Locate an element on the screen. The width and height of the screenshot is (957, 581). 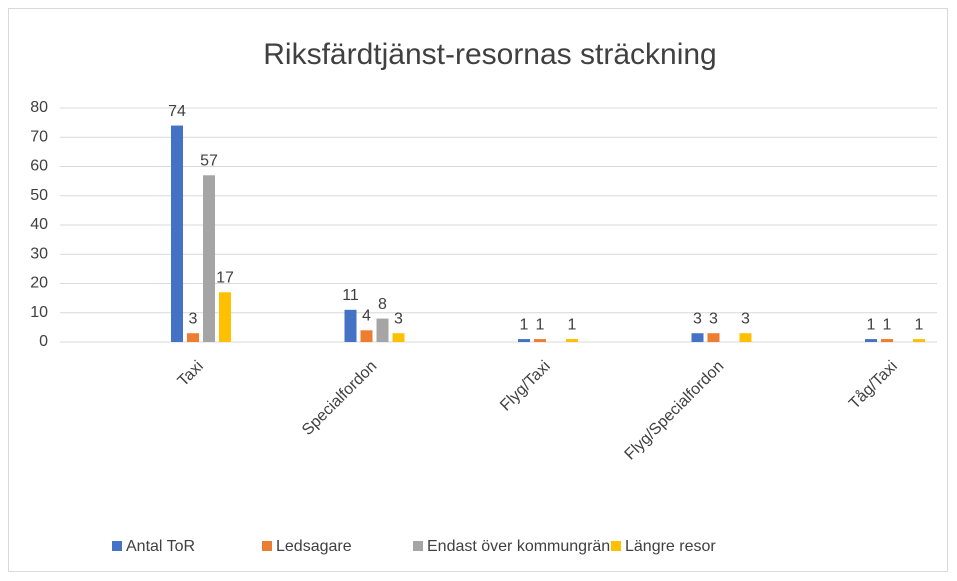
y-tick-label: 30 is located at coordinates (39, 253).